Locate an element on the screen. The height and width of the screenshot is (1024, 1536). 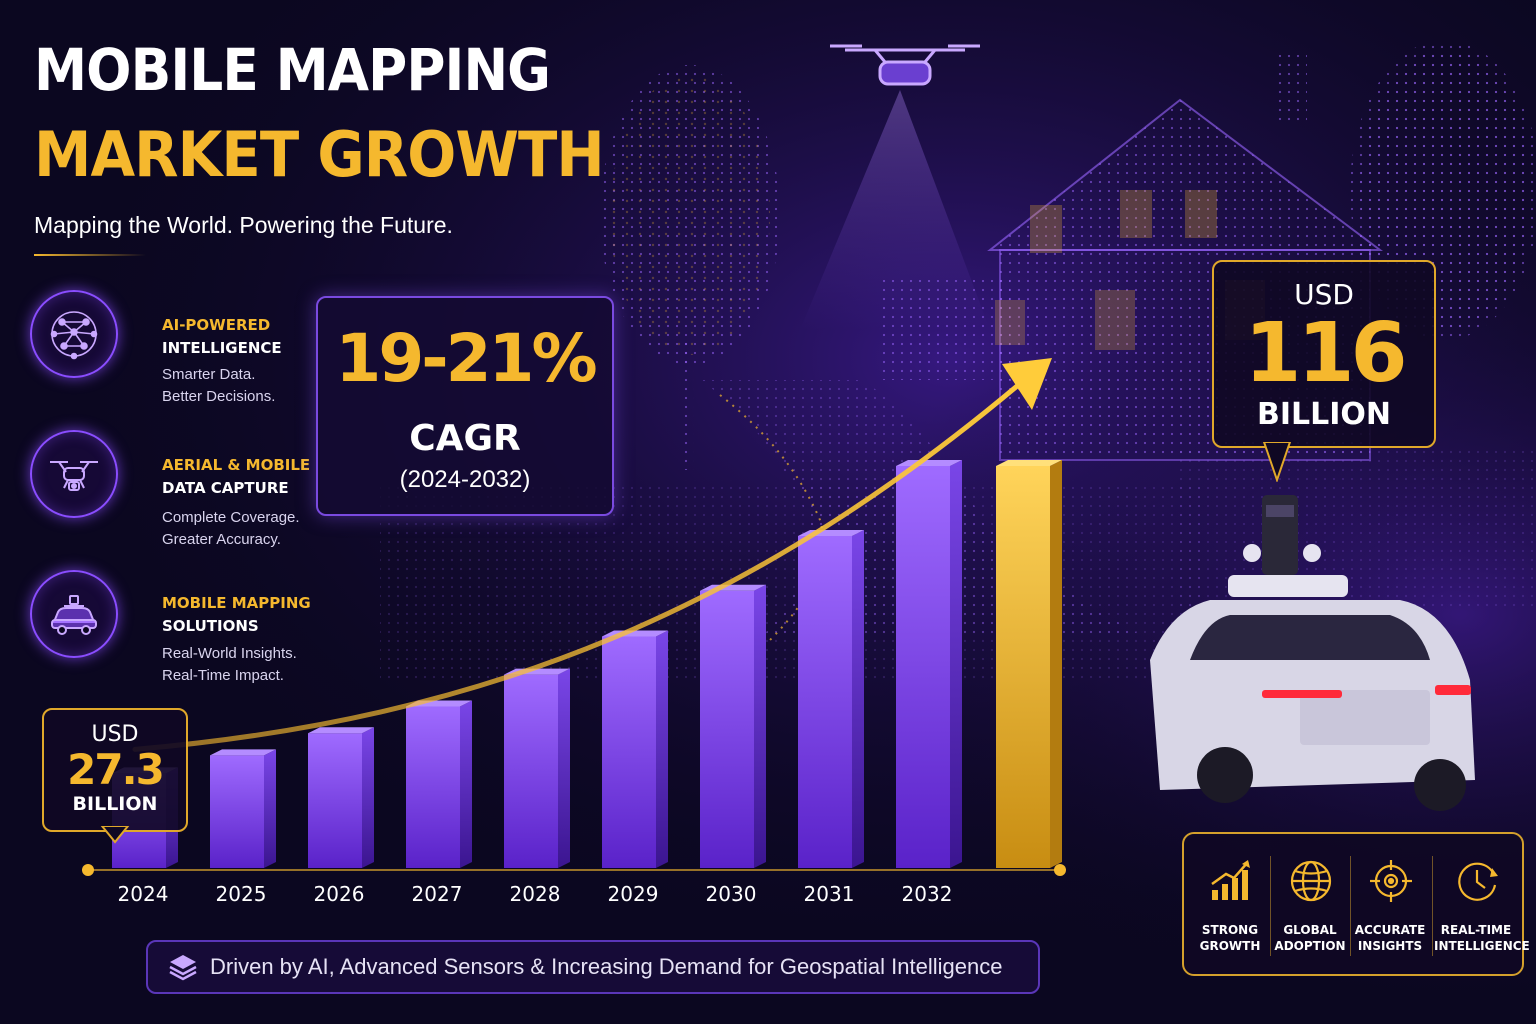
cagr-value: 19-21% is located at coordinates (466, 358).